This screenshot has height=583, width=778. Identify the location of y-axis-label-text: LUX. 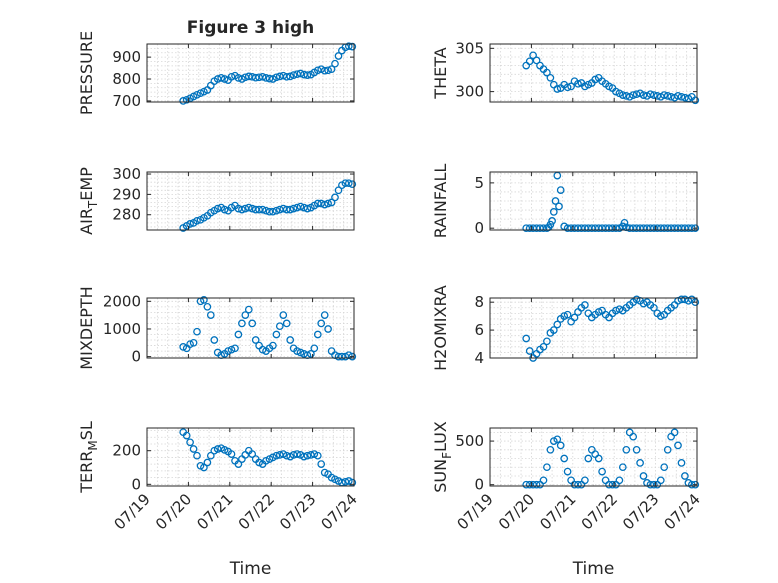
(440, 436).